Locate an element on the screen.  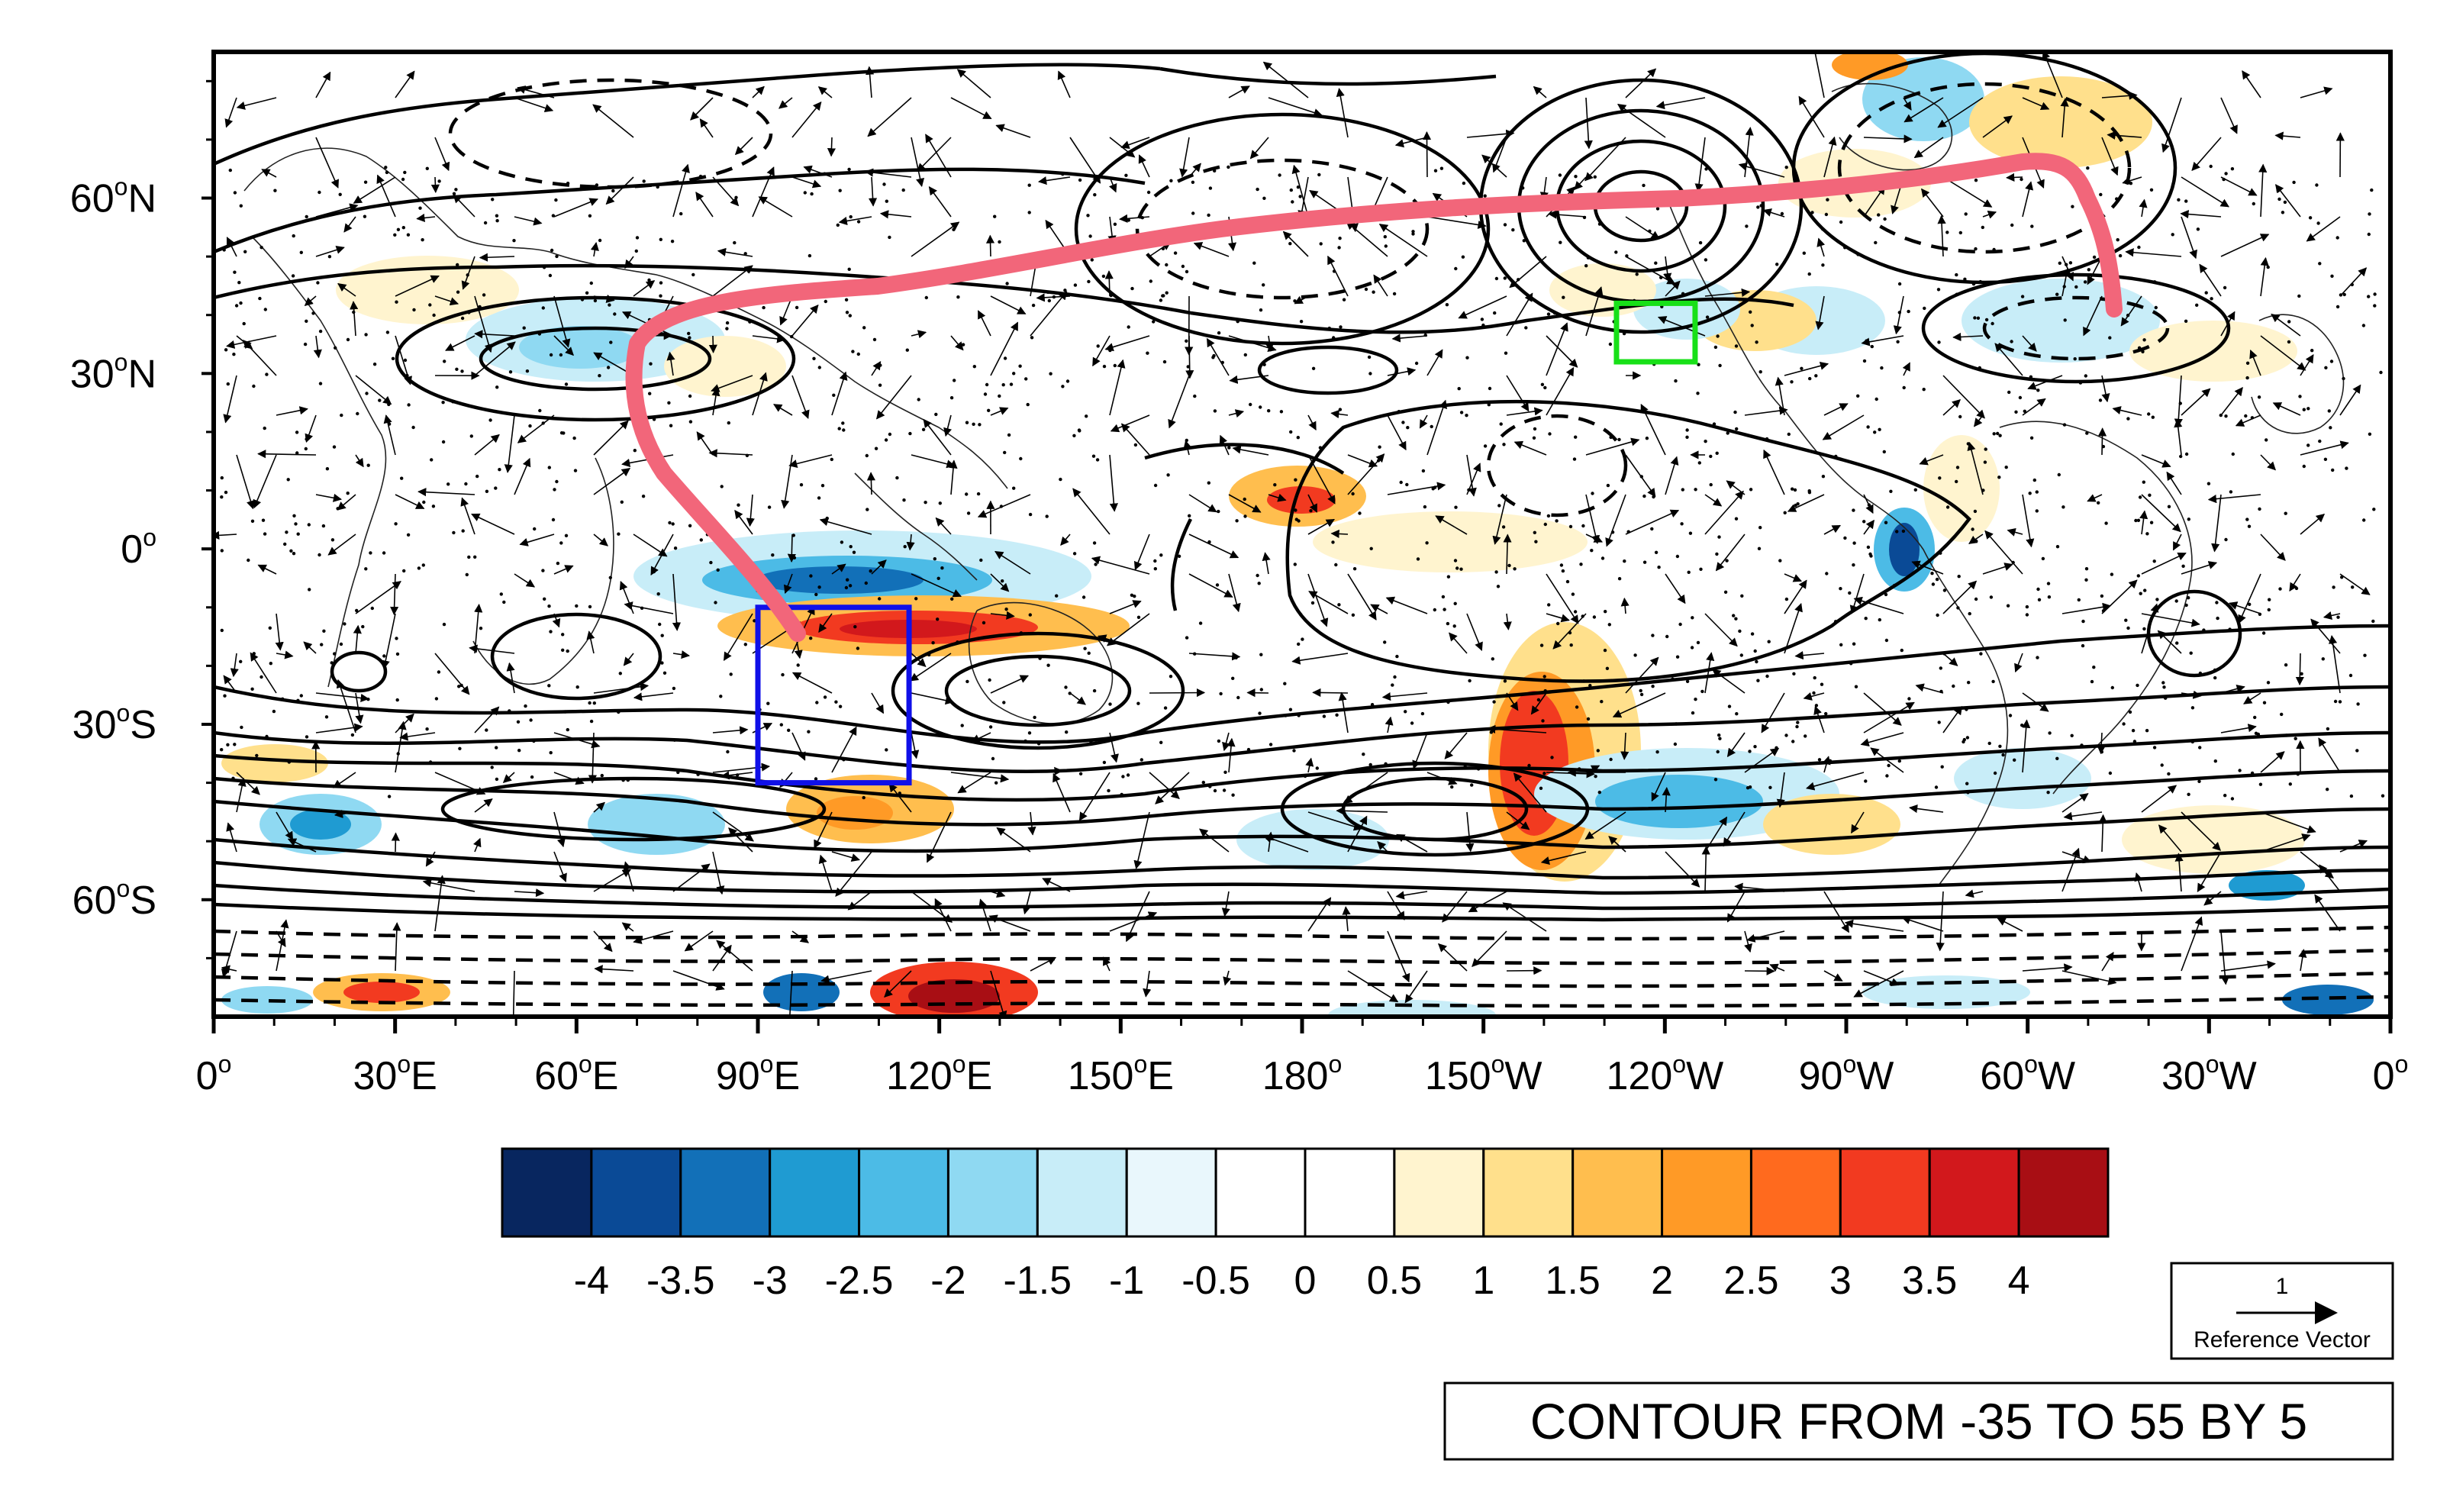
lon-label: 150oW is located at coordinates (1483, 1074).